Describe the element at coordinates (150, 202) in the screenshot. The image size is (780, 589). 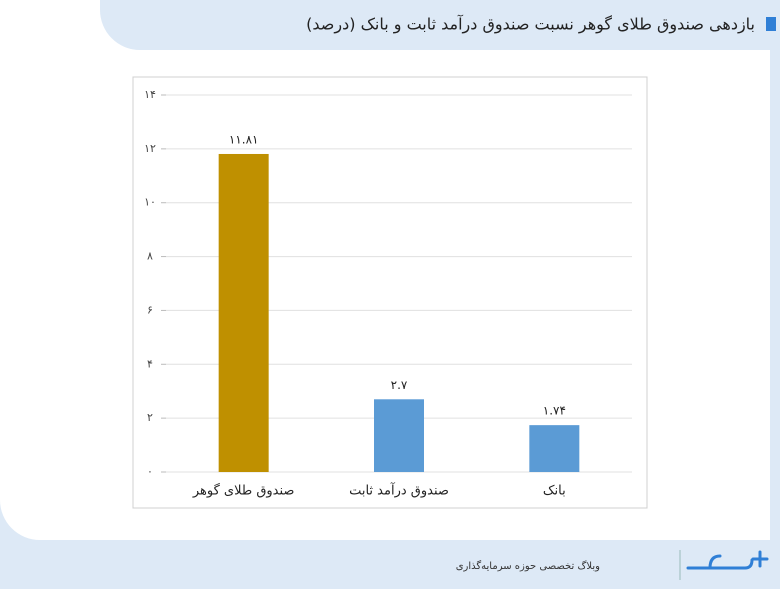
I see `y-tick-label: ۱۰` at that location.